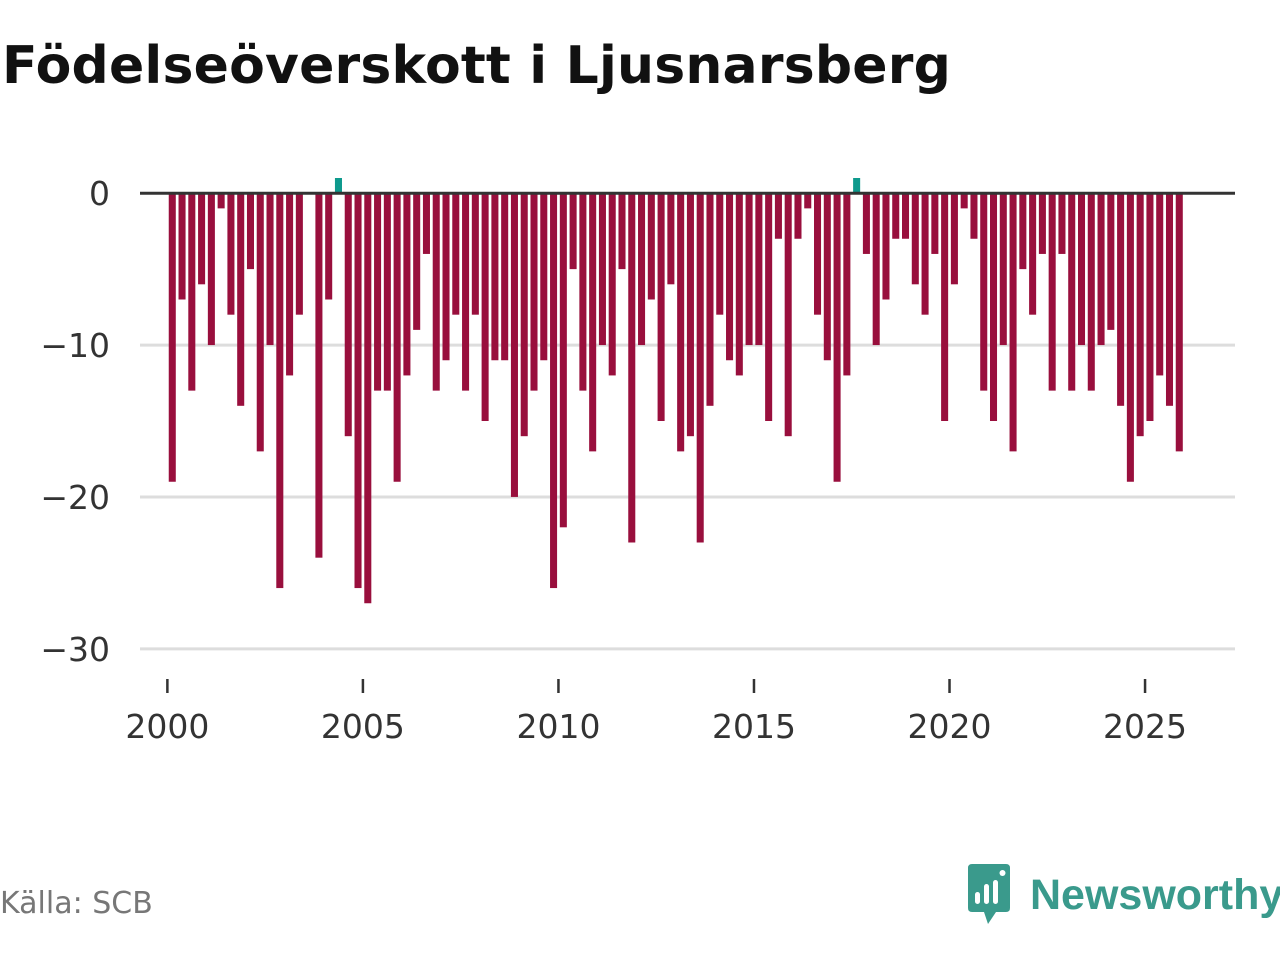  What do you see at coordinates (1155, 894) in the screenshot?
I see `brand-name: Newsworthy` at bounding box center [1155, 894].